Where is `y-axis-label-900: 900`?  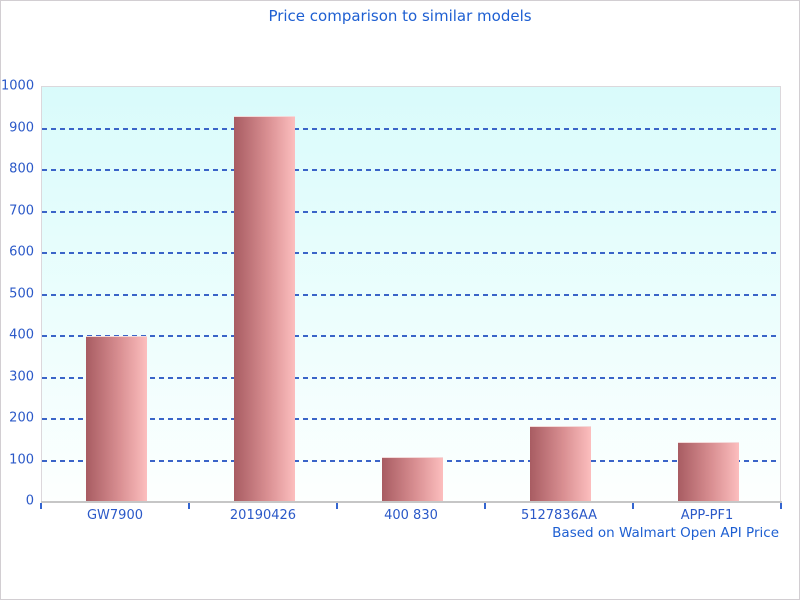
y-axis-label-900: 900 is located at coordinates (21, 127).